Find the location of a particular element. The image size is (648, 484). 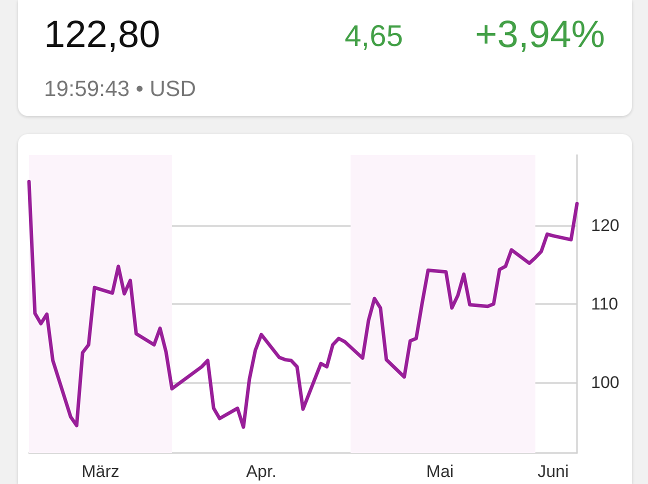

text: +3,94% is located at coordinates (540, 35).